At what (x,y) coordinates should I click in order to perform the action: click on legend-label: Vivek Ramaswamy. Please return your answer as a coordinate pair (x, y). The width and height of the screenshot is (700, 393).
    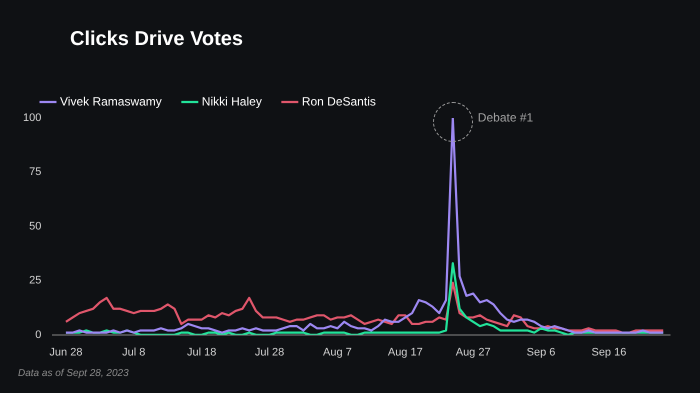
    Looking at the image, I should click on (111, 101).